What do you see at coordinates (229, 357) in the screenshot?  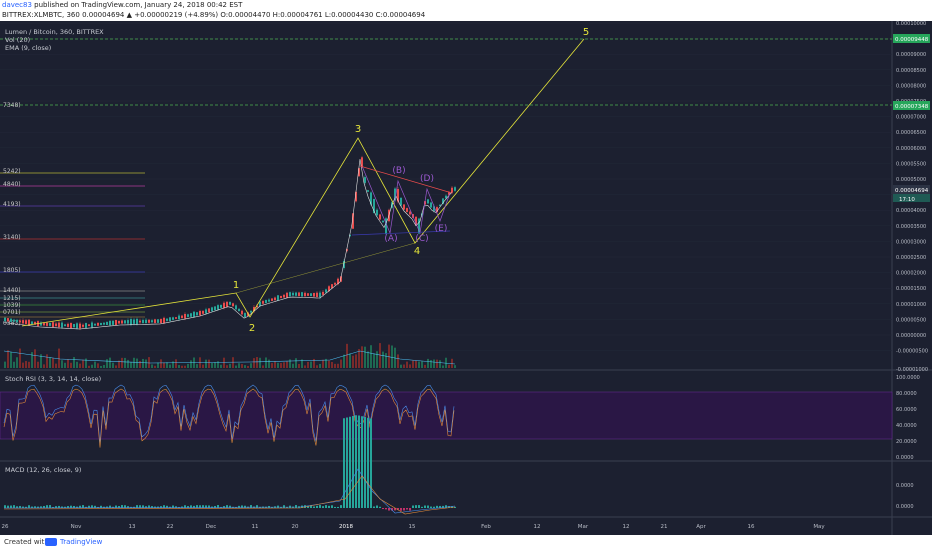 I see `volume-ma-line` at bounding box center [229, 357].